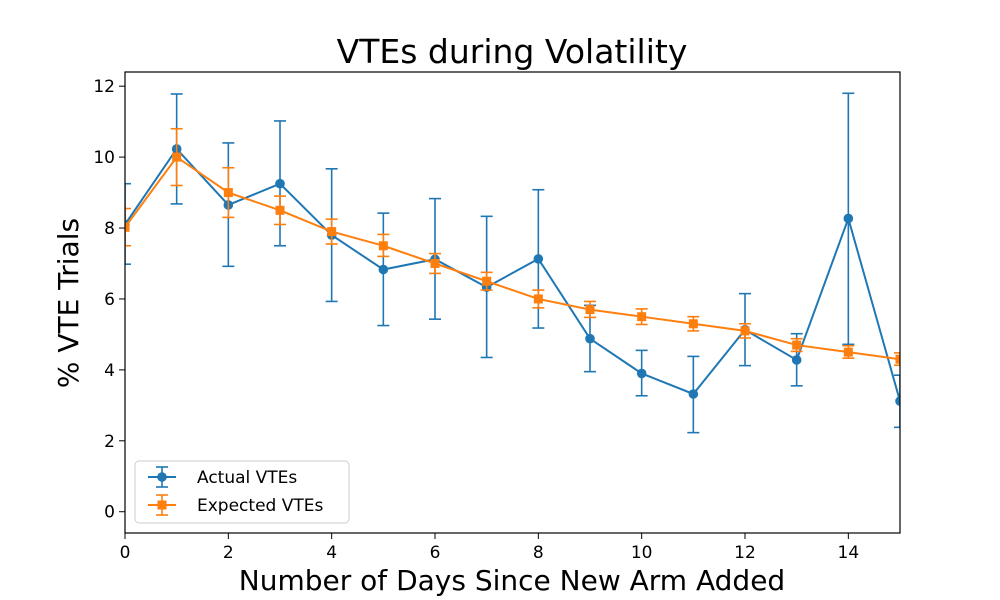  What do you see at coordinates (490, 548) in the screenshot?
I see `x-axis: 0 2 4 6 8 10 12 14` at bounding box center [490, 548].